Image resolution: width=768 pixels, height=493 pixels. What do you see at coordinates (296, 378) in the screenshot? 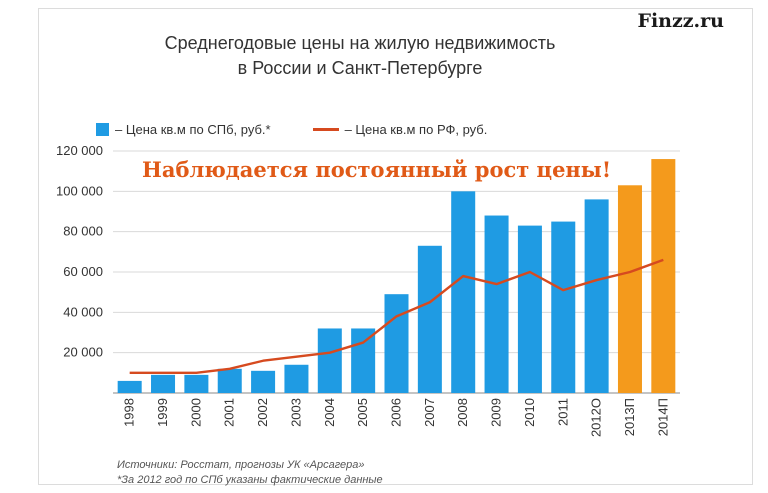
I see `bar-spb-2003` at bounding box center [296, 378].